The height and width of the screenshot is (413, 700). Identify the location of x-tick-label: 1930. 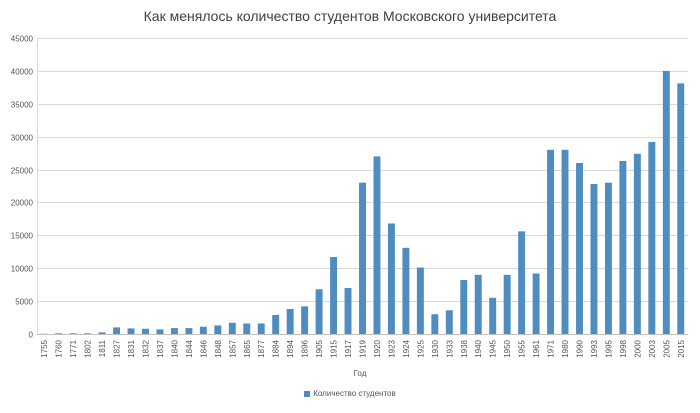
(435, 348).